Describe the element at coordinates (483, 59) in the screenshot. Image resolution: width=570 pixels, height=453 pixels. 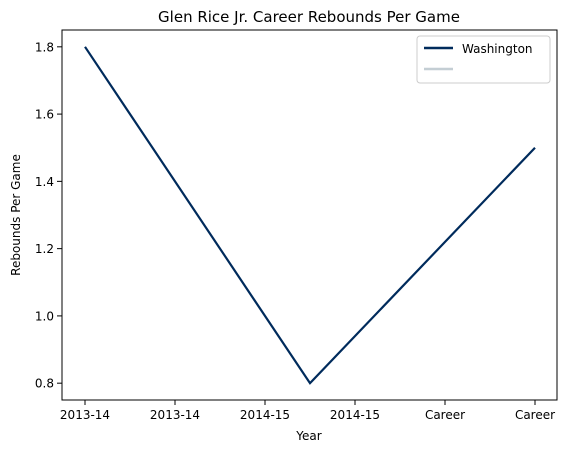
I see `legend: Washington` at that location.